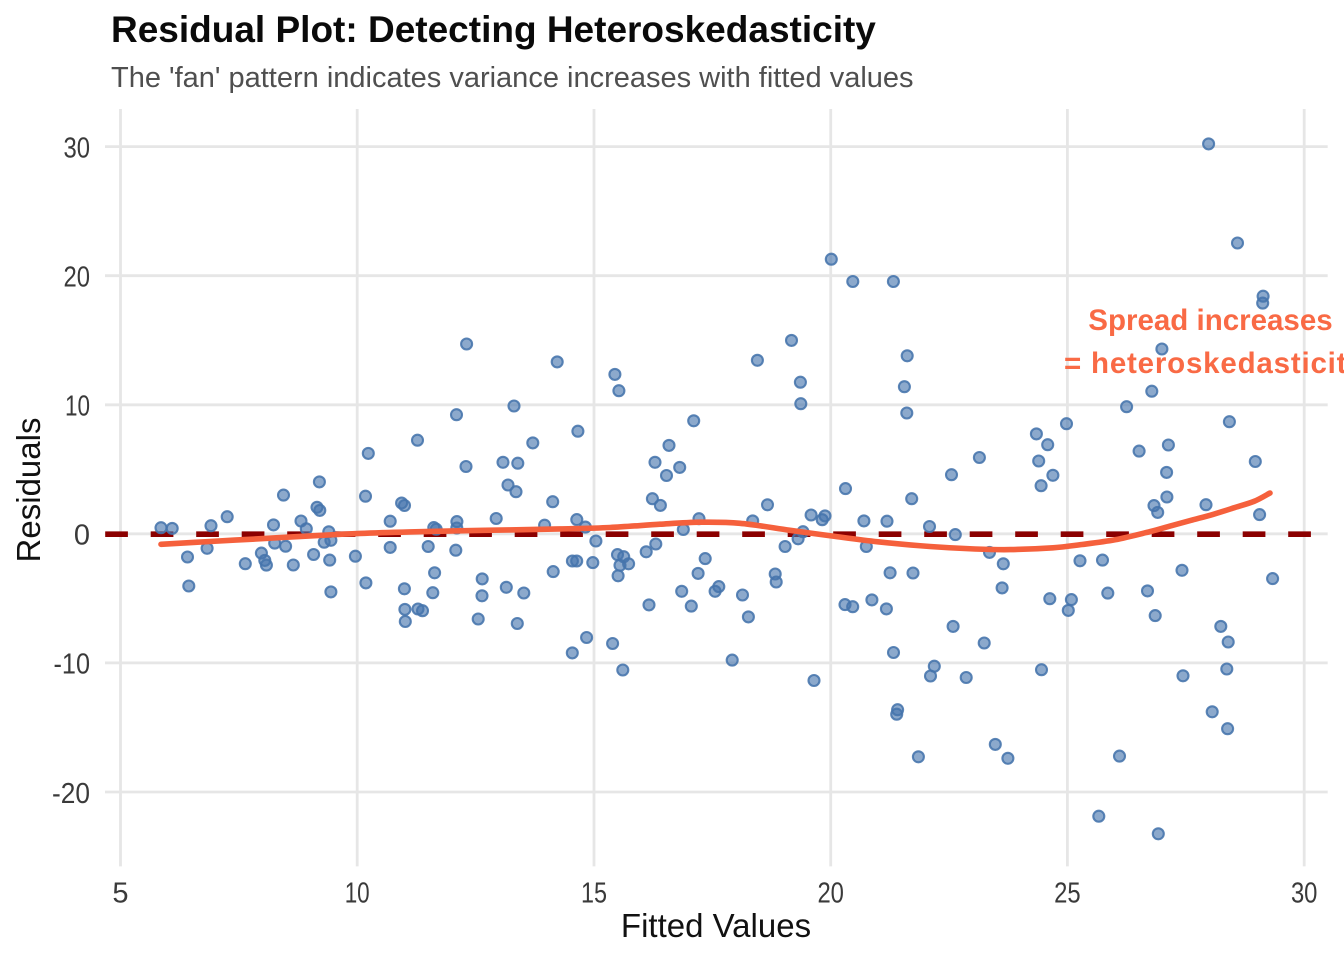 This screenshot has height=960, width=1344. Describe the element at coordinates (82, 536) in the screenshot. I see `svg-text: 0` at that location.